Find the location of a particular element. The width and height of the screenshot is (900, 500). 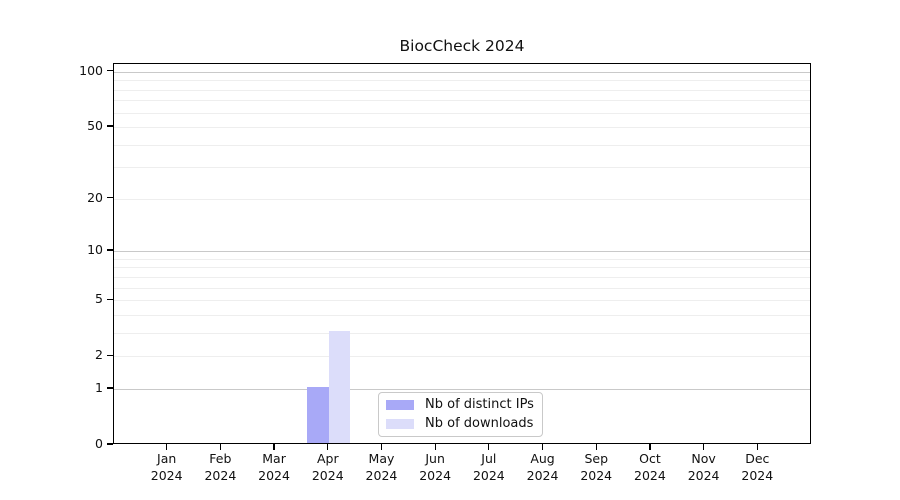

x-tick-label: Dec 2024 is located at coordinates (757, 467).